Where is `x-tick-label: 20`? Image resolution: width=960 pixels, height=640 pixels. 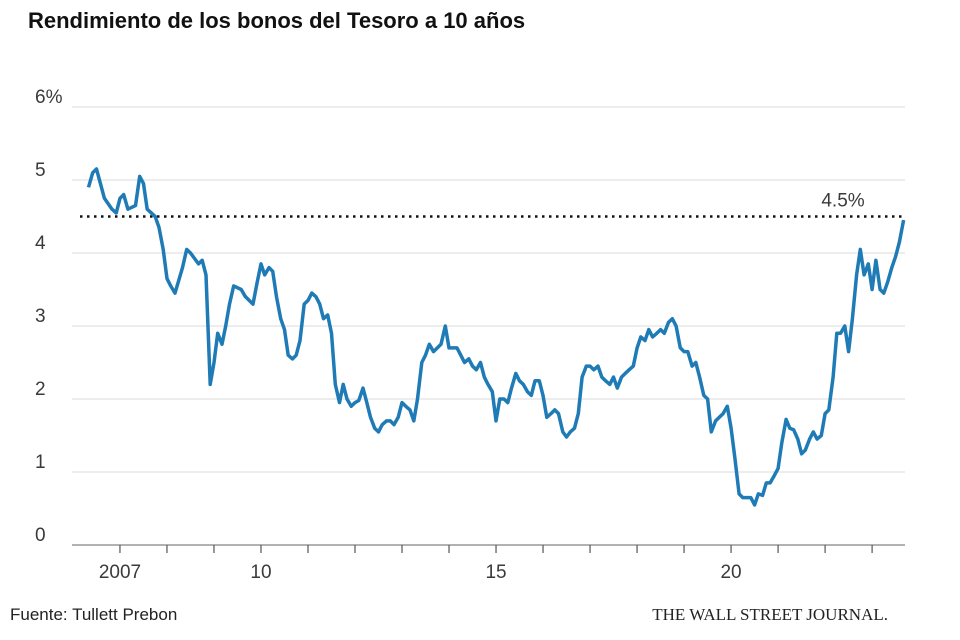
x-tick-label: 20 is located at coordinates (730, 572).